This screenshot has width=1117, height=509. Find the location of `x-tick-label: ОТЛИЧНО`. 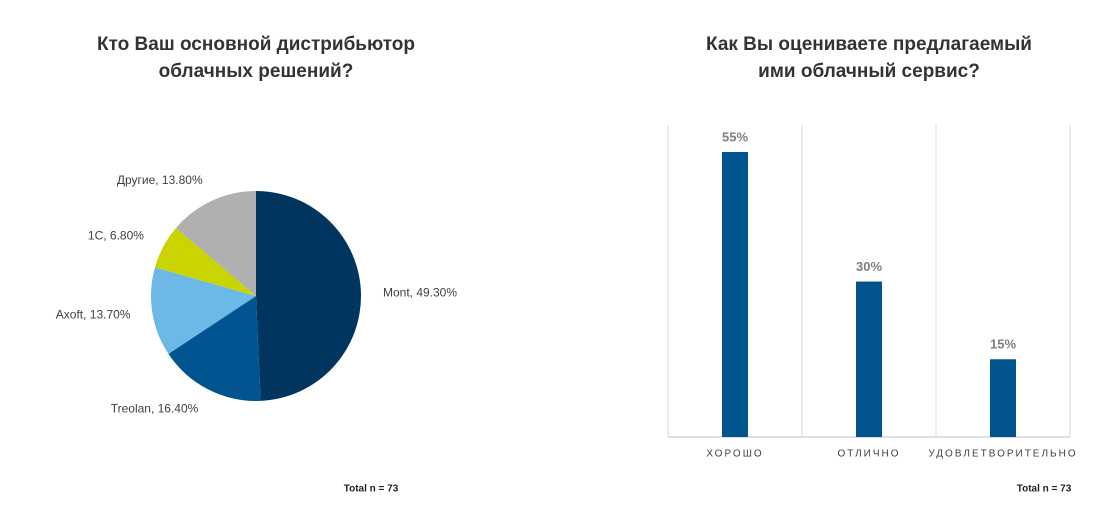

x-tick-label: ОТЛИЧНО is located at coordinates (868, 454).